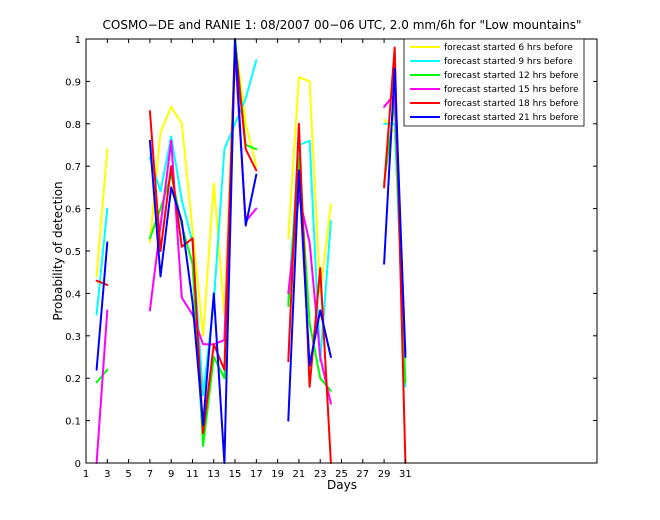 The width and height of the screenshot is (660, 520). Describe the element at coordinates (511, 76) in the screenshot. I see `legend-label-3: forecast started 12 hrs before` at that location.